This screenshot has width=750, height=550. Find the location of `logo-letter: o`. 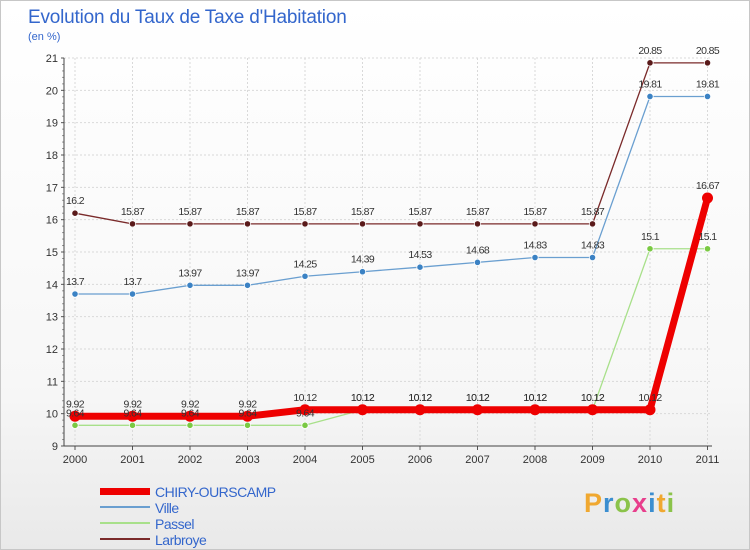

logo-letter: o is located at coordinates (623, 503).